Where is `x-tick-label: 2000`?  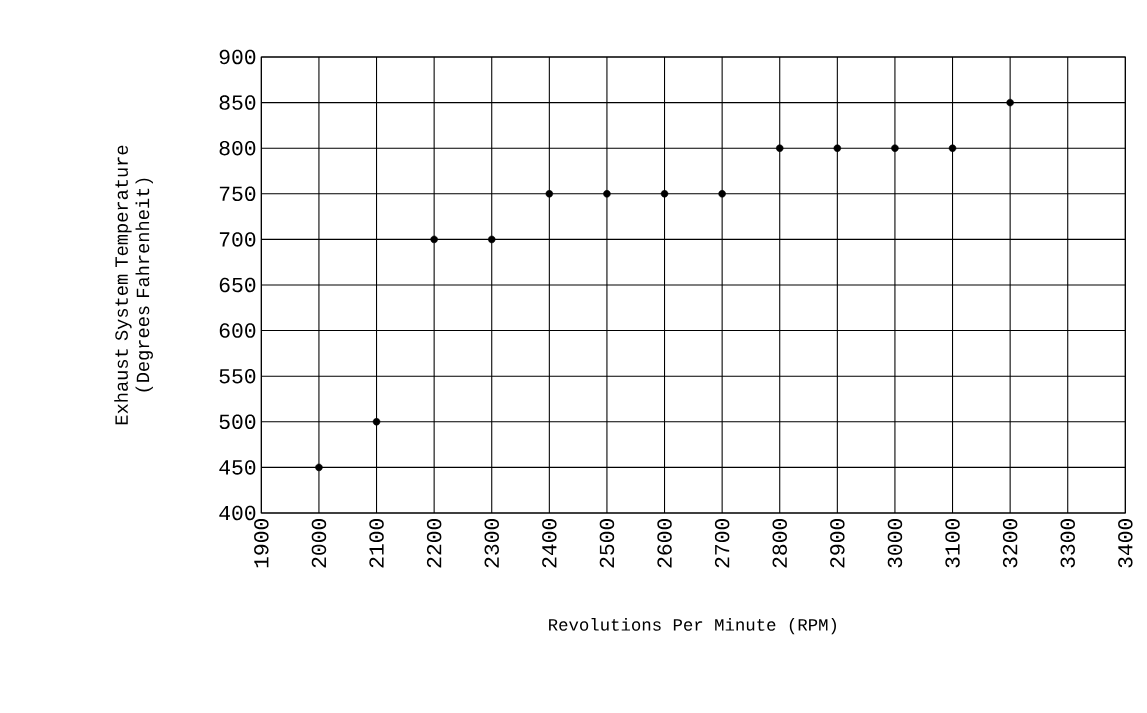 x-tick-label: 2000 is located at coordinates (319, 543).